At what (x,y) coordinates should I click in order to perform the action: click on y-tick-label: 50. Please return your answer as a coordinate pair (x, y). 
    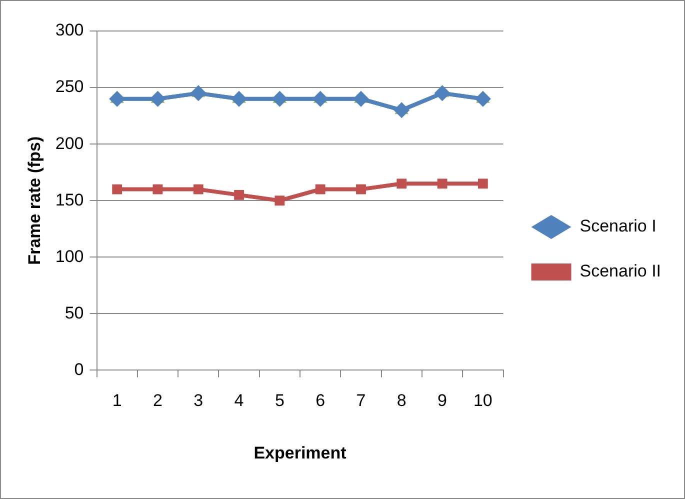
    Looking at the image, I should click on (74, 312).